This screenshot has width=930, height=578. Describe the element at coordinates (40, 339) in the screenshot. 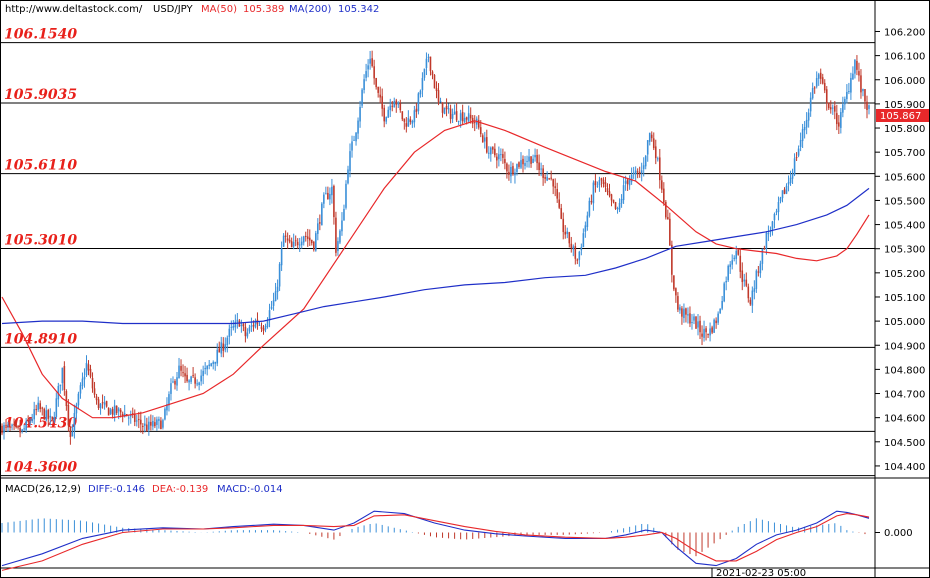

I see `level-label: 104.8910` at that location.